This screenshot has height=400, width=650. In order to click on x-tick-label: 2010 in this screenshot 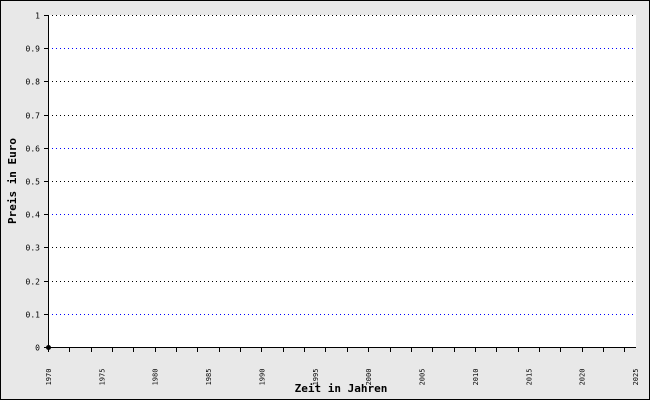, I will do `click(476, 377)`.